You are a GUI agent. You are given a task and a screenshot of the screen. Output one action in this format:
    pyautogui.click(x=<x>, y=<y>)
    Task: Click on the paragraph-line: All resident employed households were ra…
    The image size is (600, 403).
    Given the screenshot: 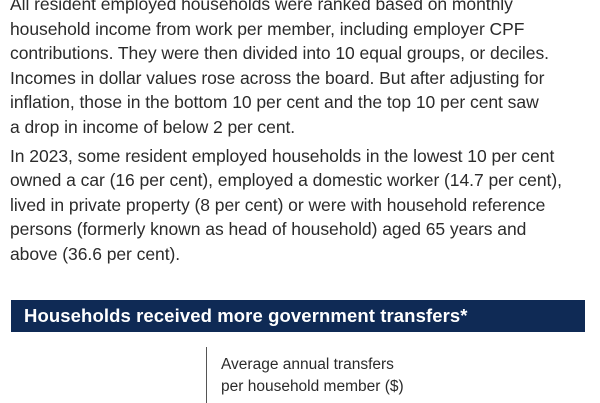 What is the action you would take?
    pyautogui.click(x=261, y=7)
    